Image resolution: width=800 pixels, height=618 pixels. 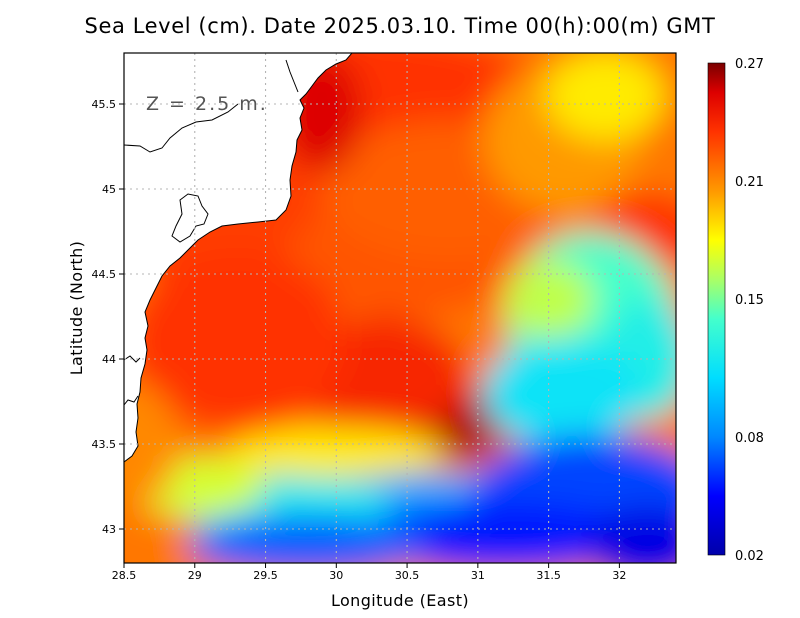 I want to click on y-tick-label: 44, so click(x=109, y=359).